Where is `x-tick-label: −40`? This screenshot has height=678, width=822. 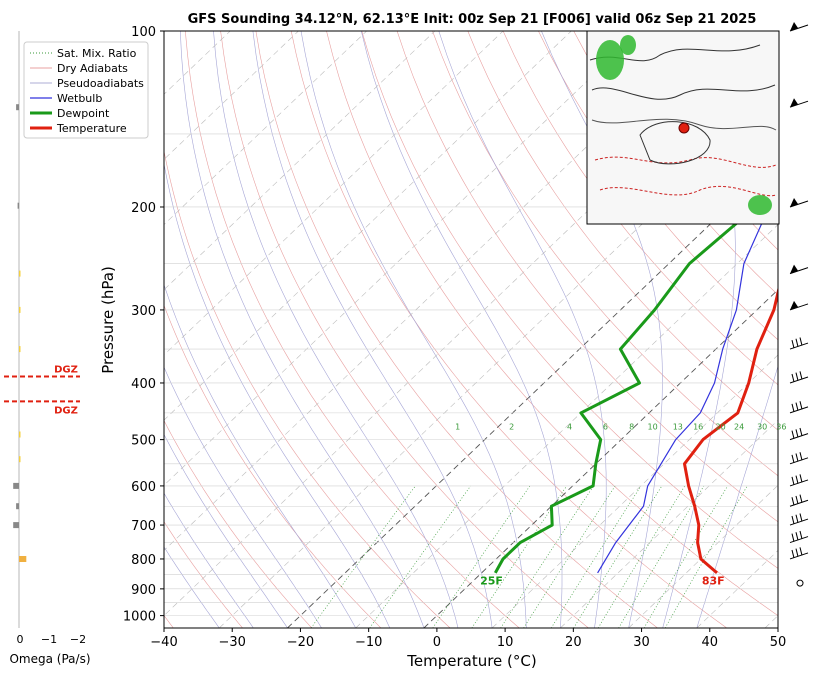
x-tick-label: −40 is located at coordinates (163, 642).